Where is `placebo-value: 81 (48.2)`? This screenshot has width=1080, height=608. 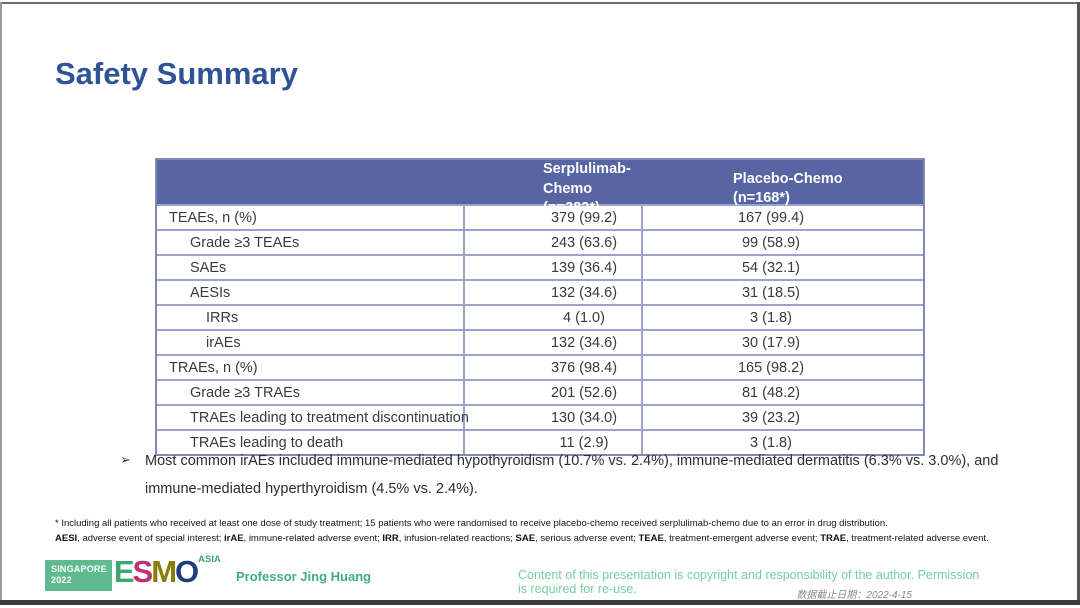
placebo-value: 81 (48.2) is located at coordinates (771, 392).